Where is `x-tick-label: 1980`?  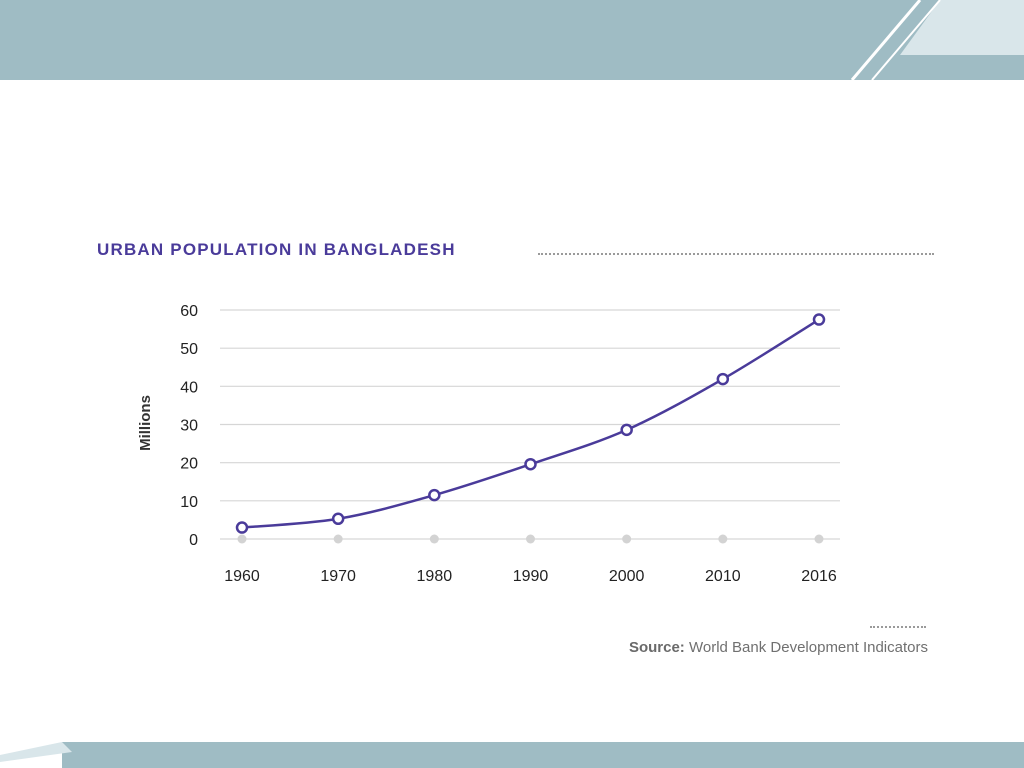 x-tick-label: 1980 is located at coordinates (435, 576).